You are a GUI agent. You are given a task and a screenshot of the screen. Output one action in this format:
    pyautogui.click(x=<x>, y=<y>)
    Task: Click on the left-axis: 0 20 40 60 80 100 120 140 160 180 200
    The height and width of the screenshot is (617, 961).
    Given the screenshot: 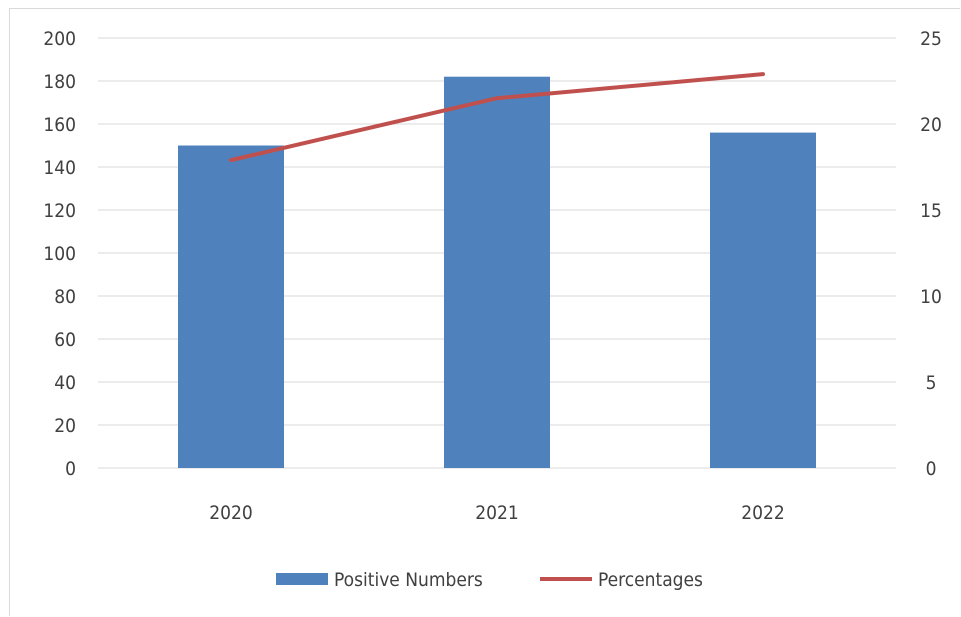 What is the action you would take?
    pyautogui.click(x=59, y=254)
    